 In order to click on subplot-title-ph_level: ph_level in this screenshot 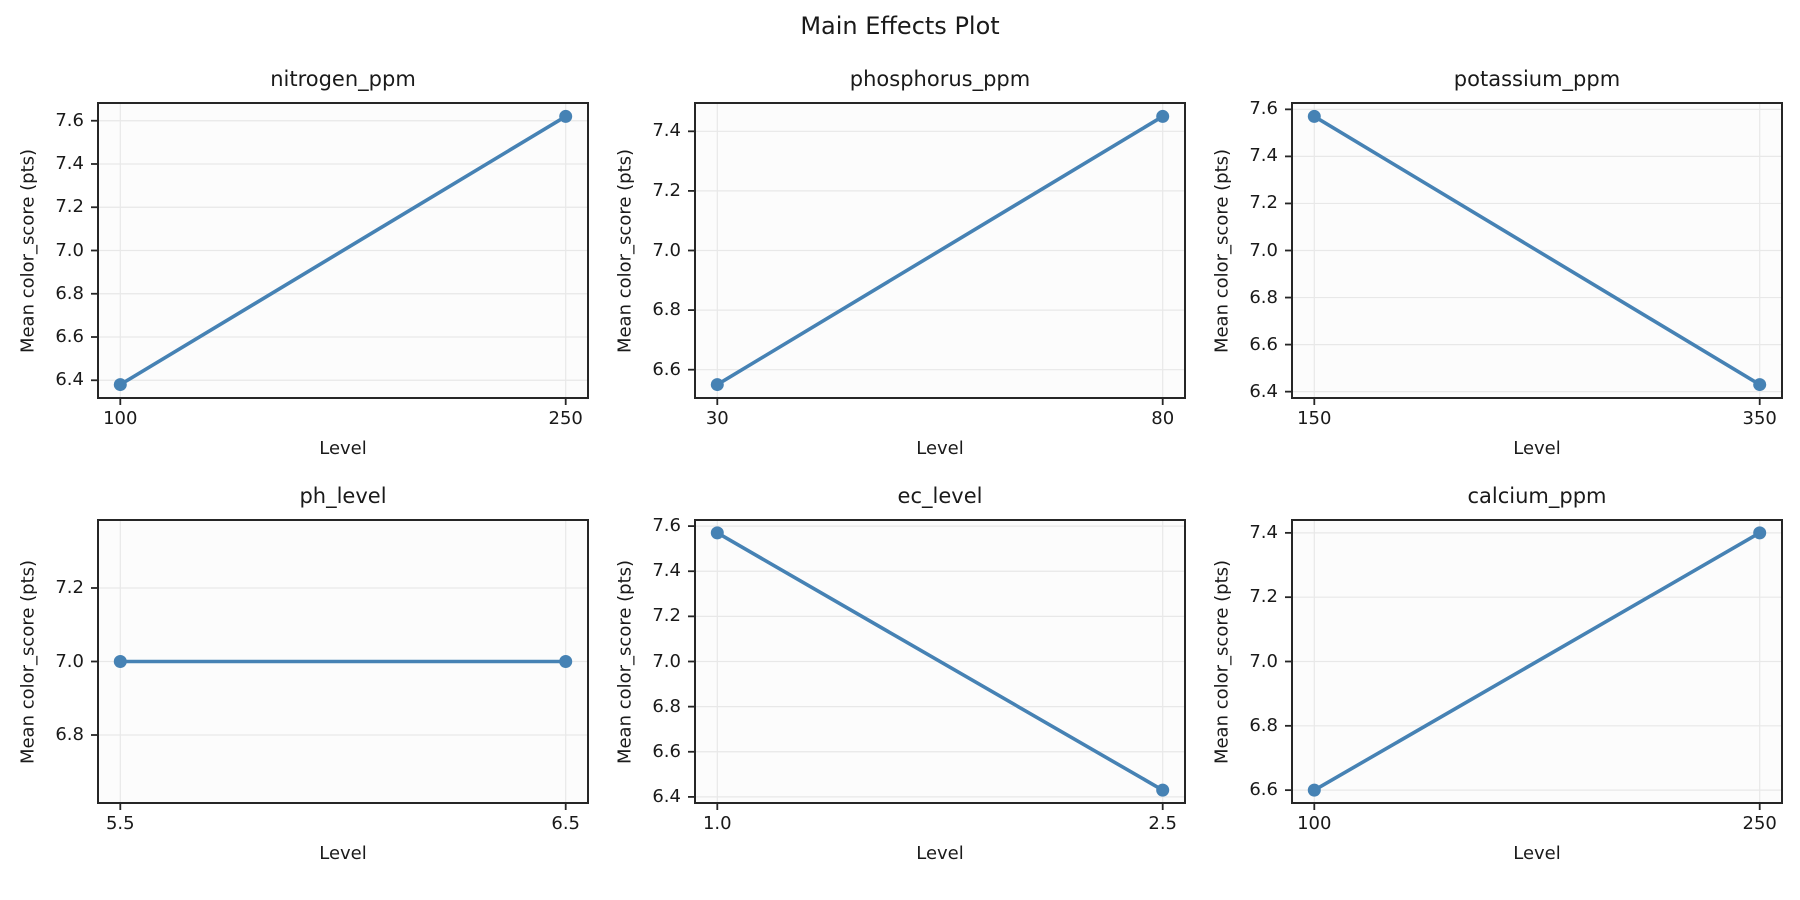, I will do `click(343, 496)`.